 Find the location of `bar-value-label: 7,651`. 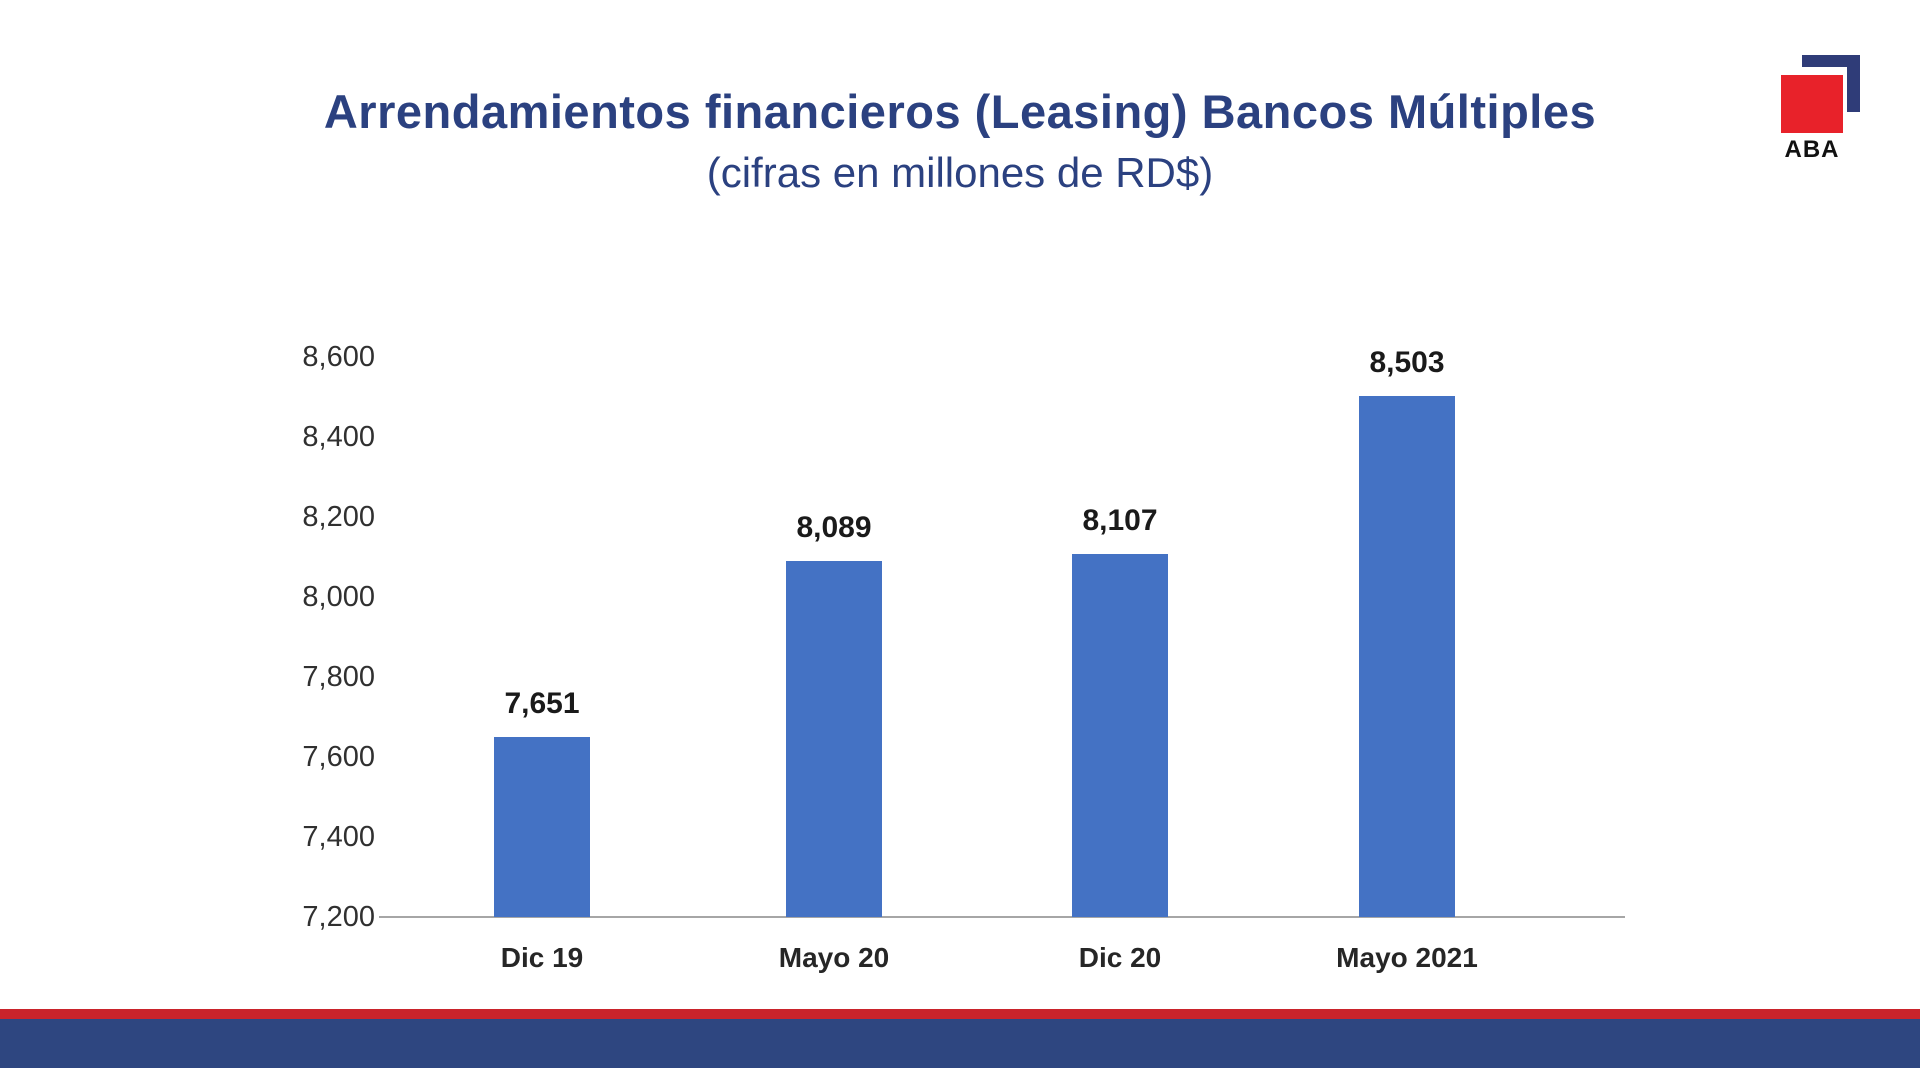

bar-value-label: 7,651 is located at coordinates (542, 703).